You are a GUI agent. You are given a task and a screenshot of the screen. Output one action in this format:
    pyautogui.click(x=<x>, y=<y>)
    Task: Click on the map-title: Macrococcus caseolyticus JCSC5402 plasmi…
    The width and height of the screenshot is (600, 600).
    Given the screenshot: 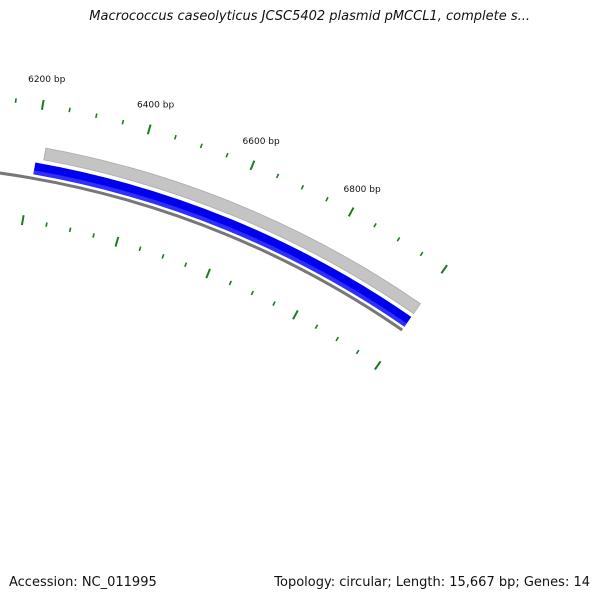 What is the action you would take?
    pyautogui.click(x=309, y=16)
    